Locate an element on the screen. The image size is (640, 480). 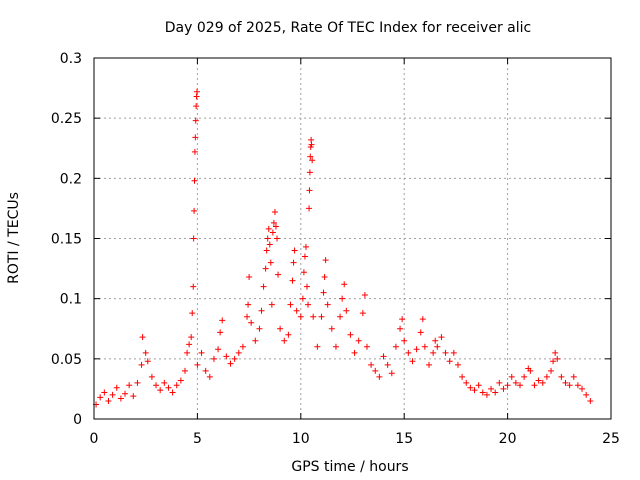
x-tick-label: 20 is located at coordinates (508, 439).